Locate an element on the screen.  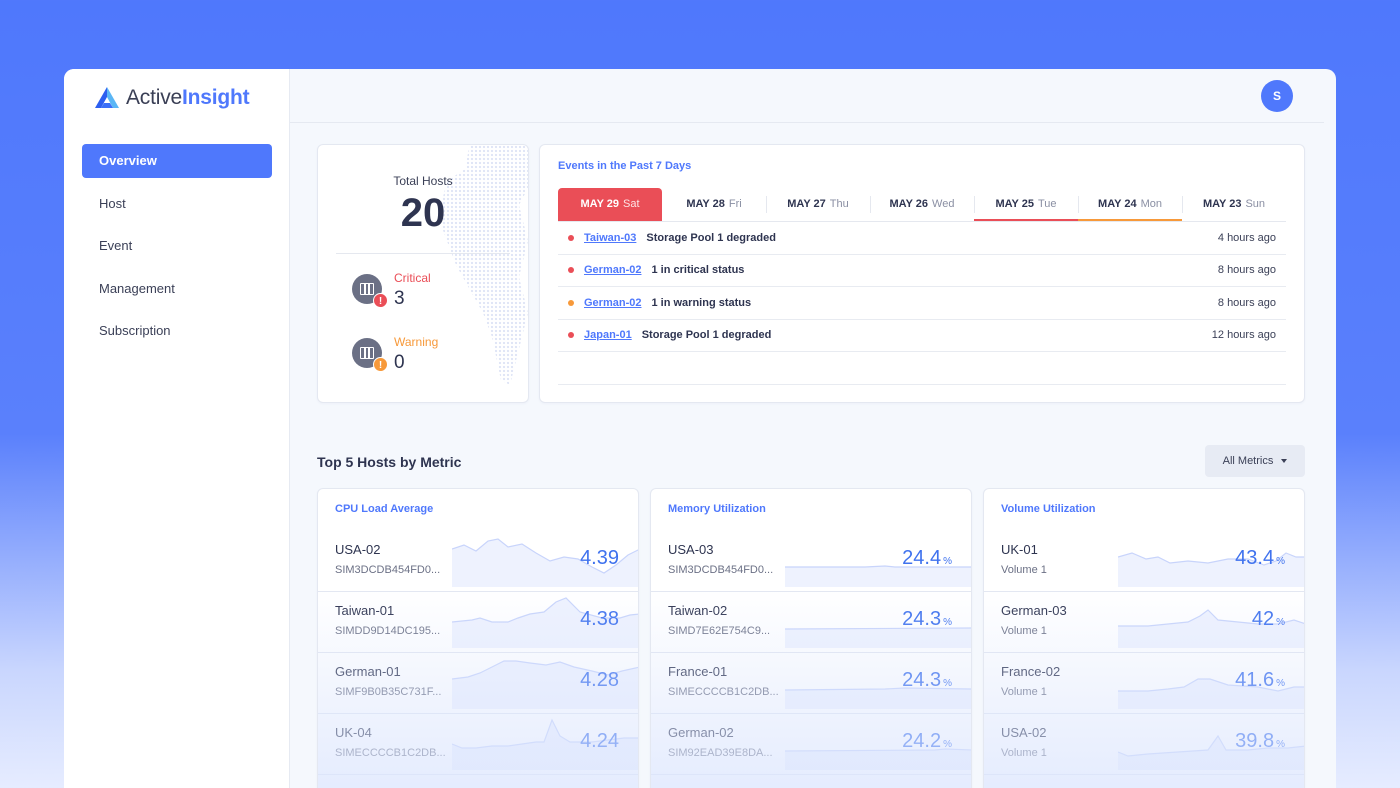
event-message: 1 in warning status is located at coordinates (701, 302).